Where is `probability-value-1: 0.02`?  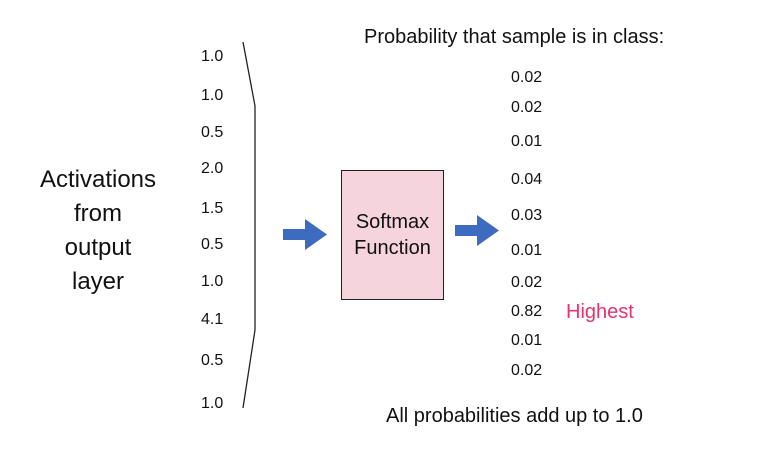 probability-value-1: 0.02 is located at coordinates (527, 77).